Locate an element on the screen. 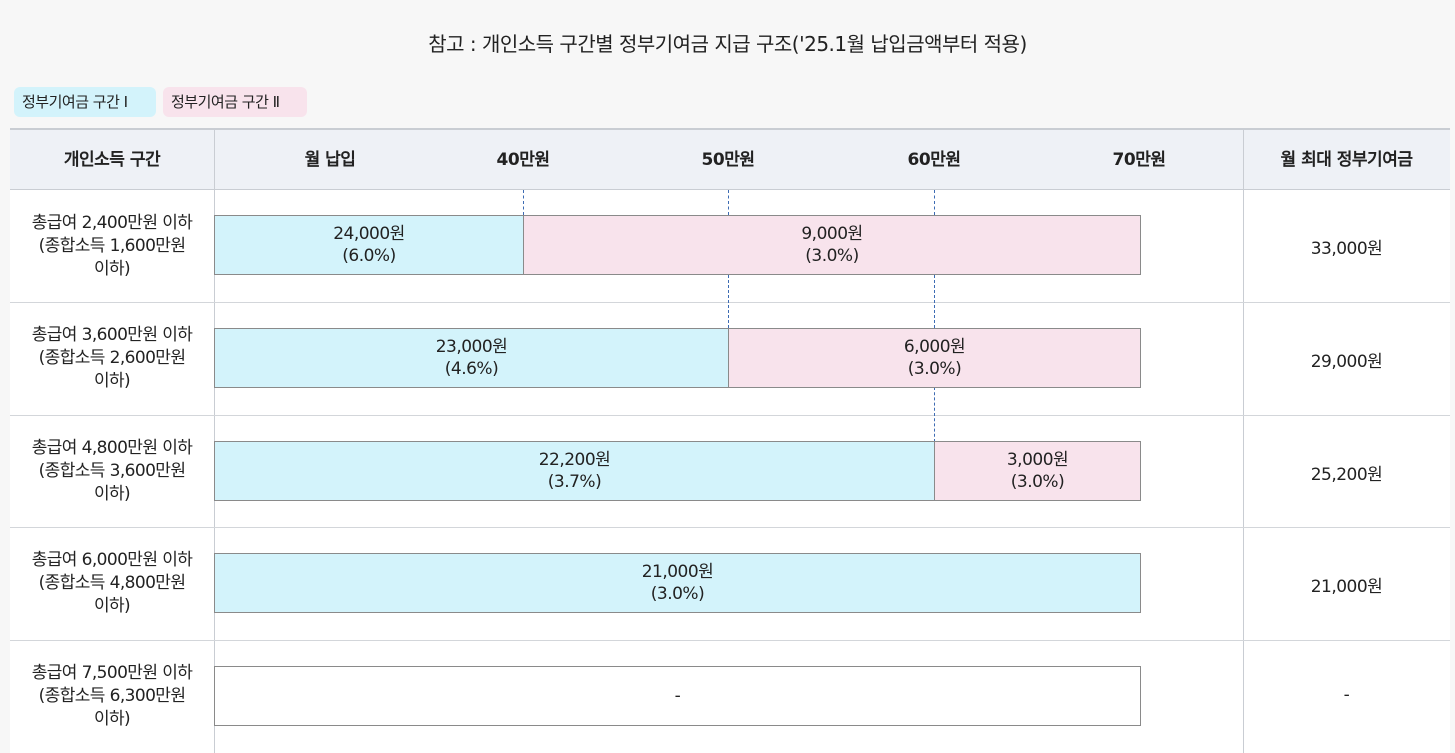 The width and height of the screenshot is (1455, 753). header-max-contribution: 월 최대 정부기여금 is located at coordinates (1346, 160).